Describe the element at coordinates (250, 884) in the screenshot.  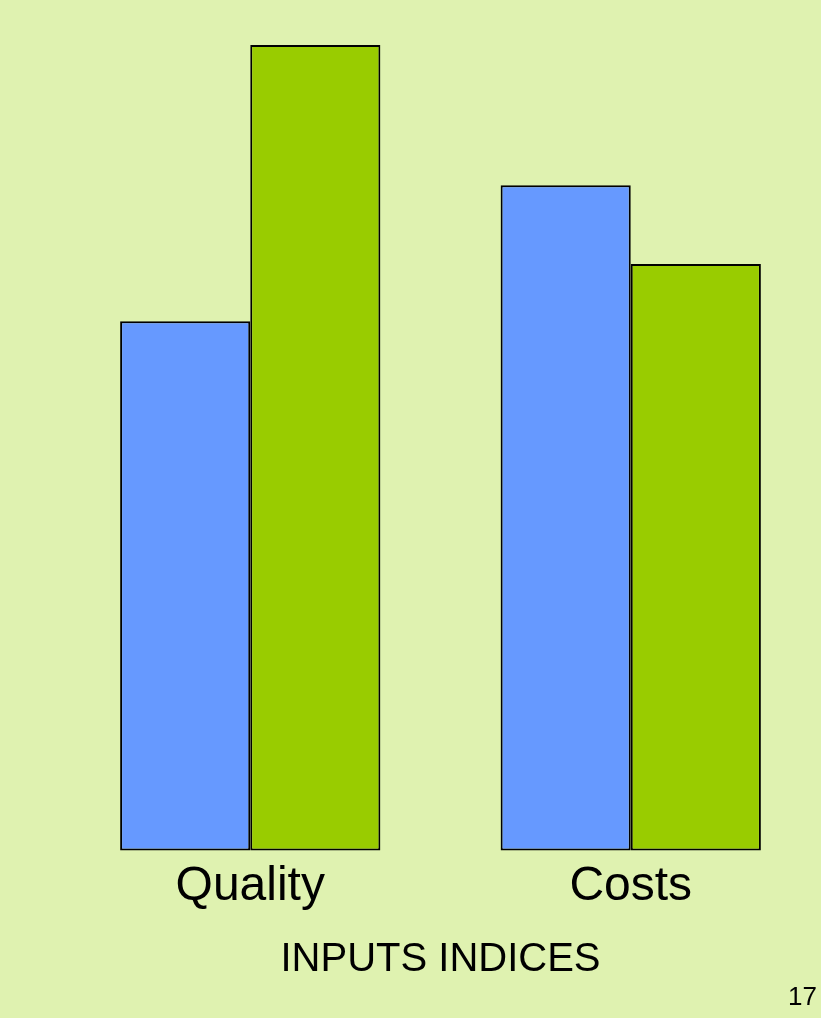
I see `x-tick-label: Quality` at that location.